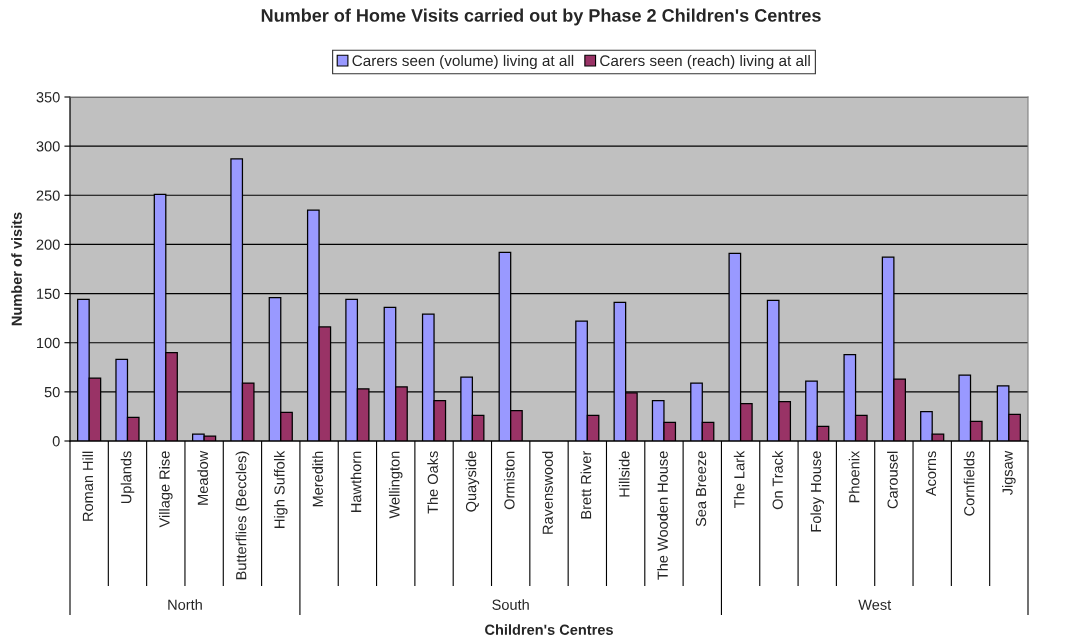  I want to click on y-tick-label: 50, so click(52, 392).